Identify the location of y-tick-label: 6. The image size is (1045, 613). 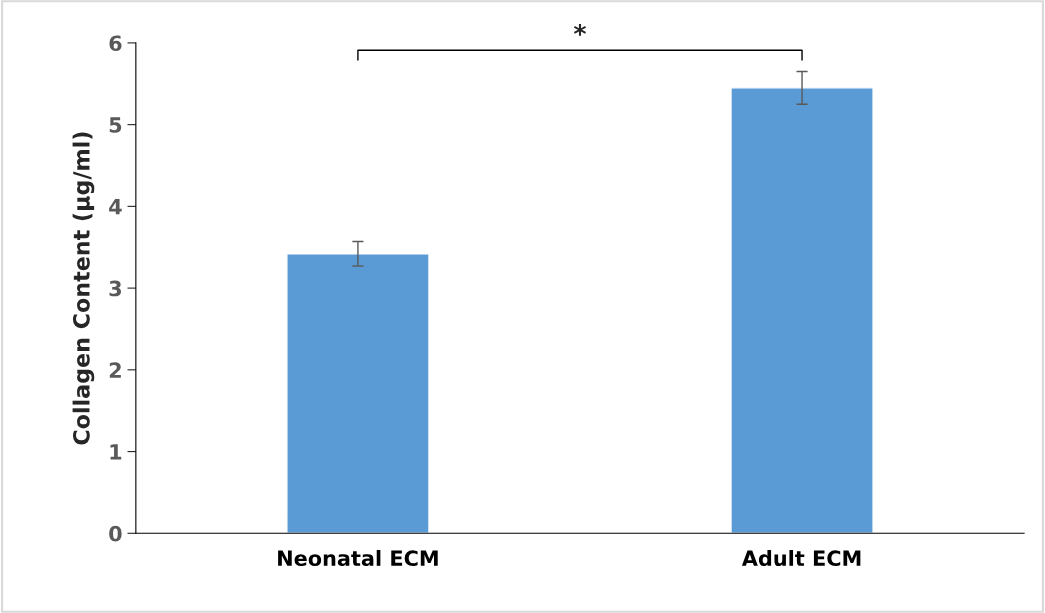
(115, 43).